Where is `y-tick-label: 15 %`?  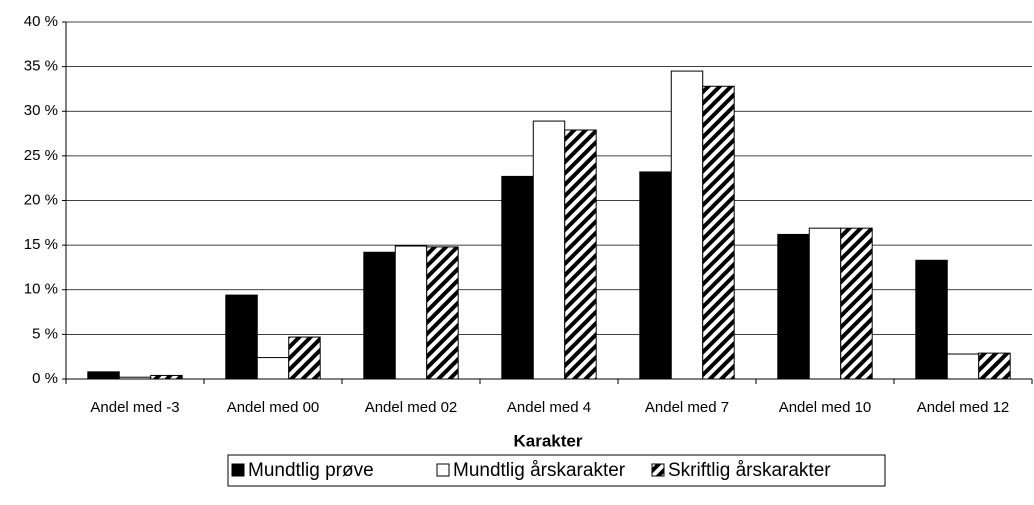
y-tick-label: 15 % is located at coordinates (41, 244).